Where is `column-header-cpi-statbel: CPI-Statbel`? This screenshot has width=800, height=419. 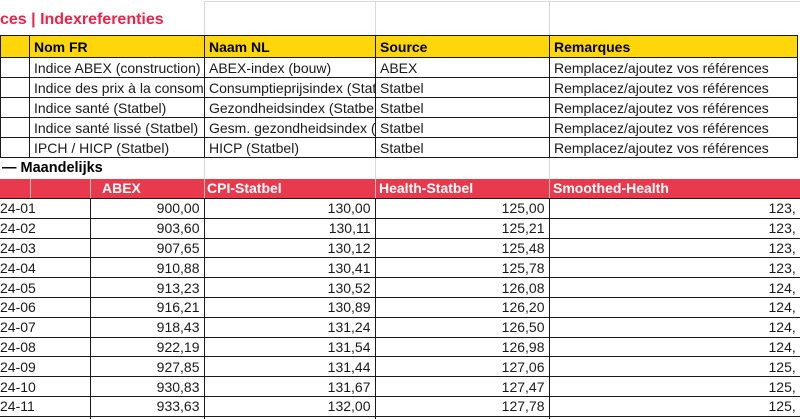
column-header-cpi-statbel: CPI-Statbel is located at coordinates (244, 188).